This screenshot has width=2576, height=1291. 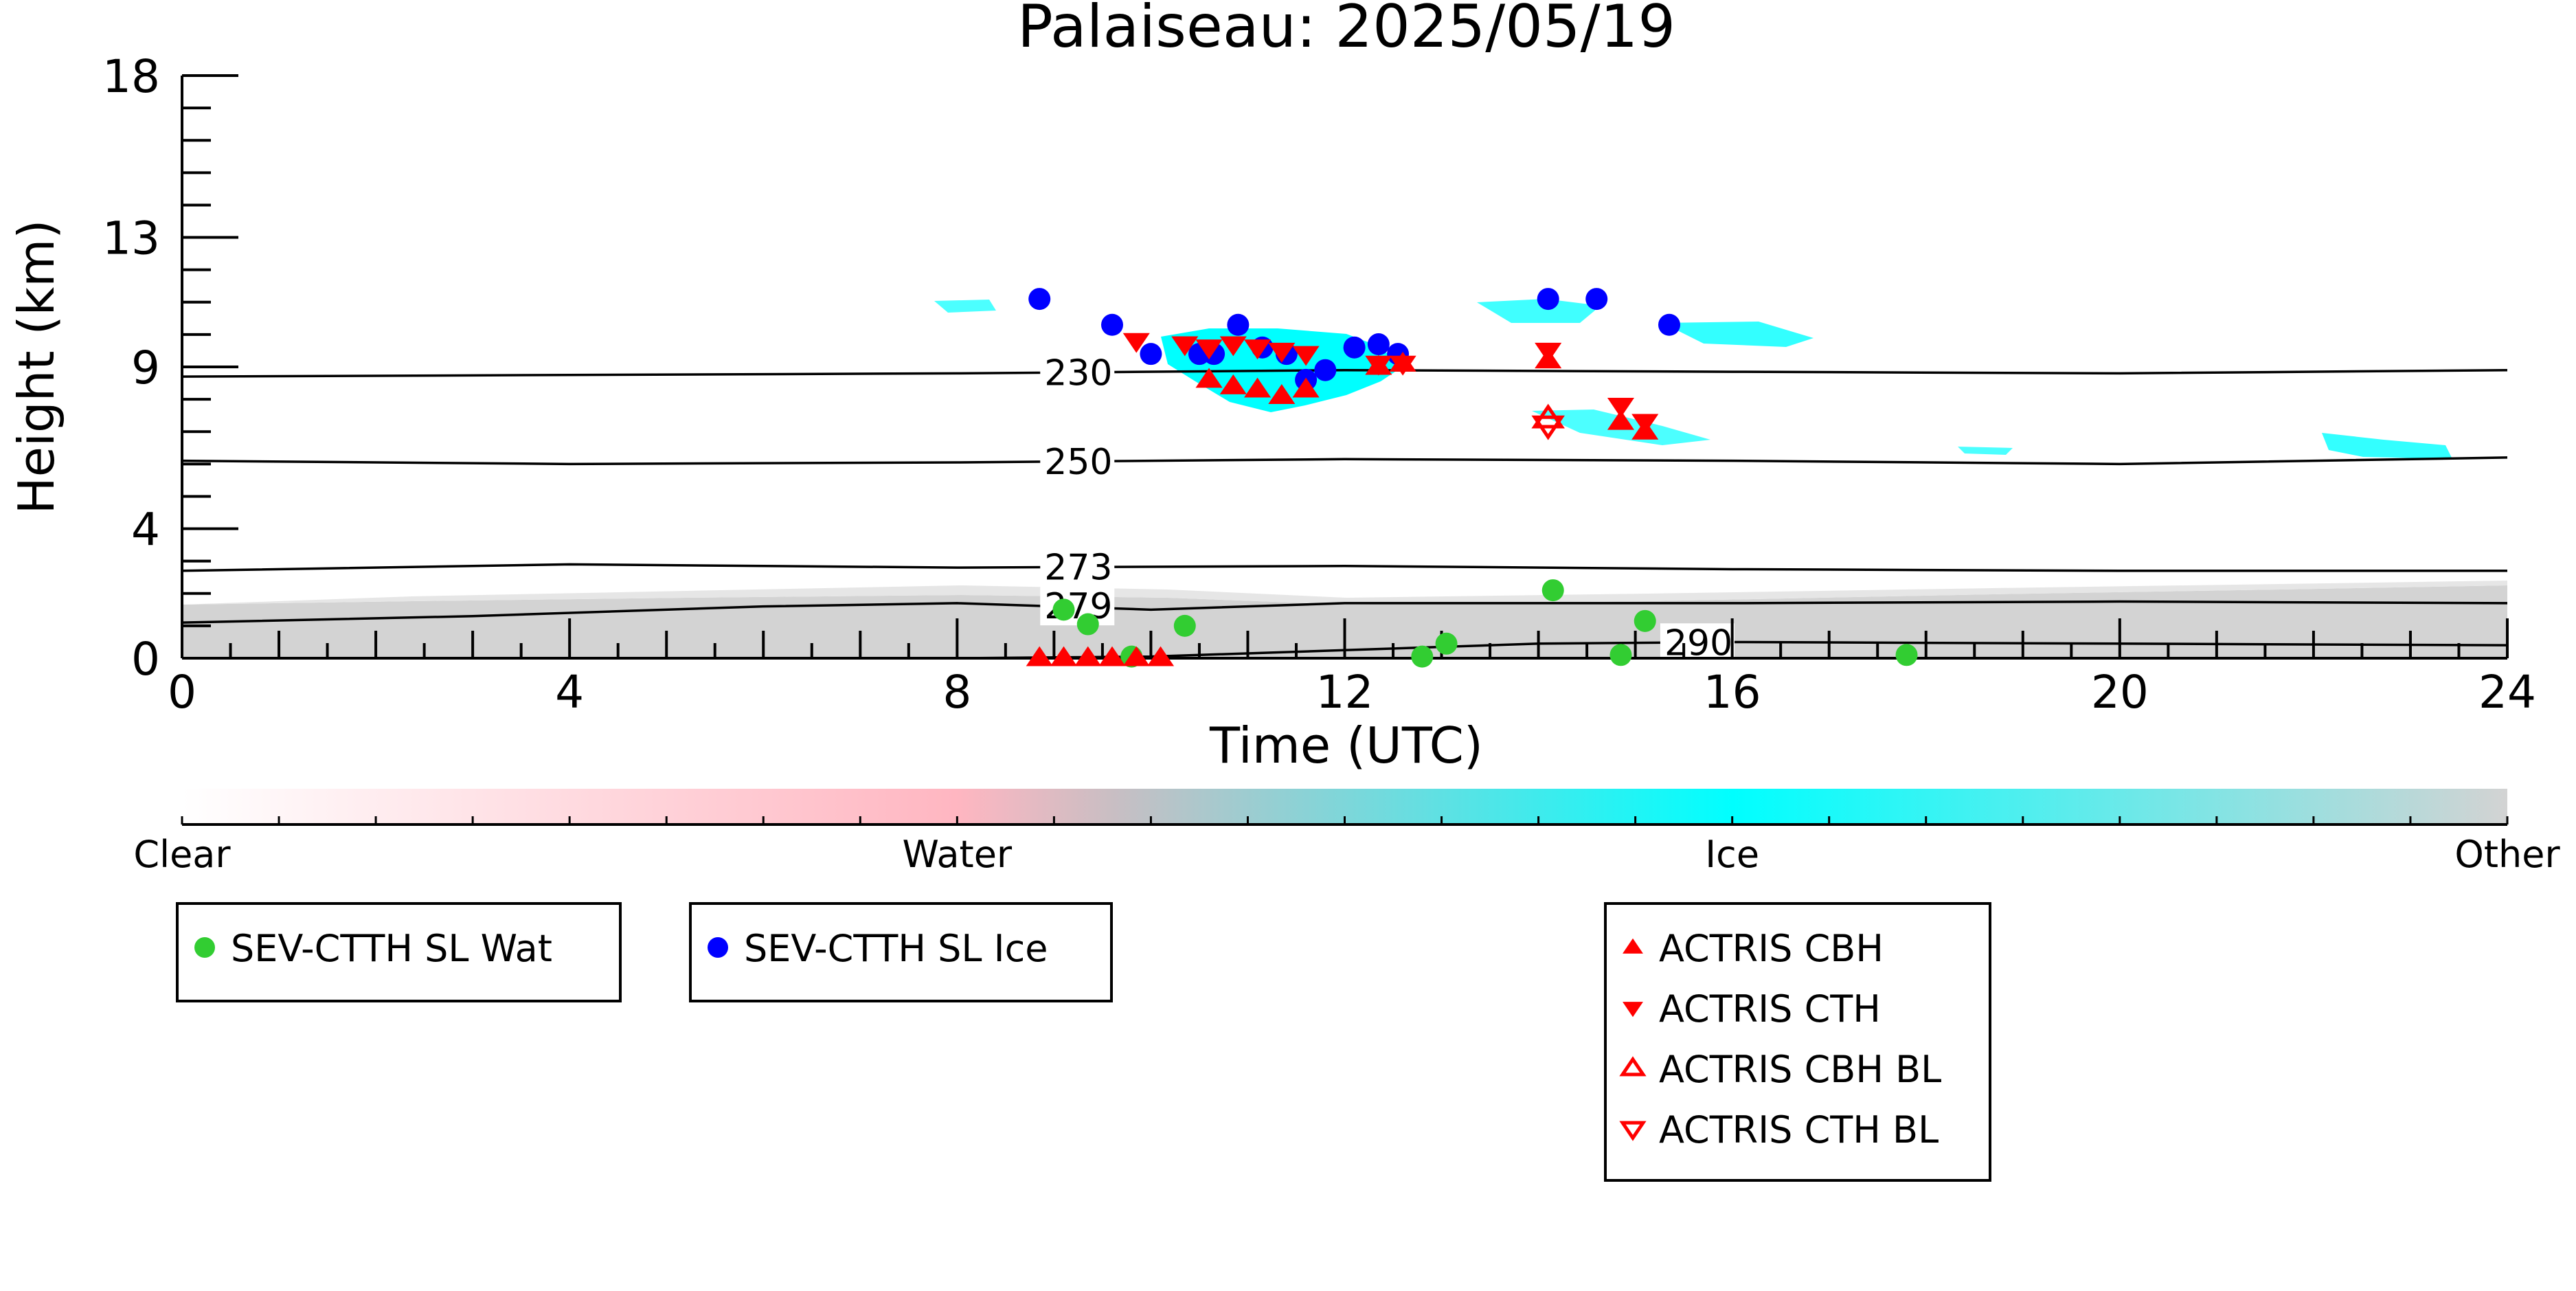 I want to click on ice-cloud-region-small, so click(x=1985, y=451).